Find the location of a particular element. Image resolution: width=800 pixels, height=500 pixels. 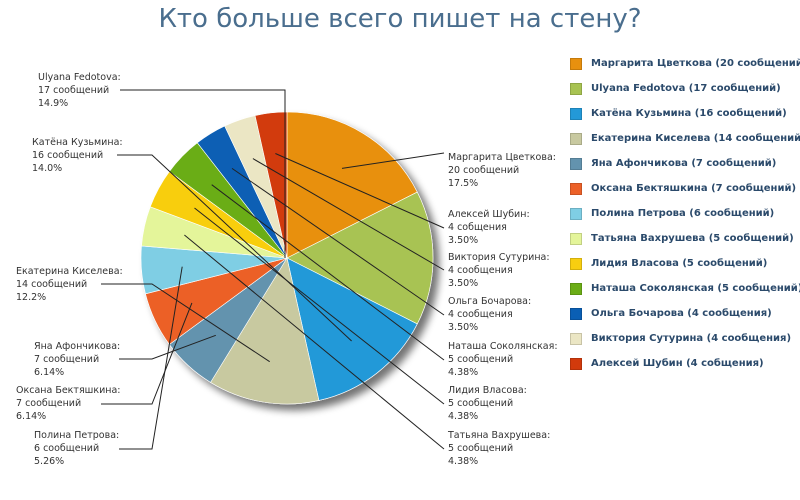

slice-callout-13: Алексей Шубин: 4 собщения 3.50% is located at coordinates (489, 227).